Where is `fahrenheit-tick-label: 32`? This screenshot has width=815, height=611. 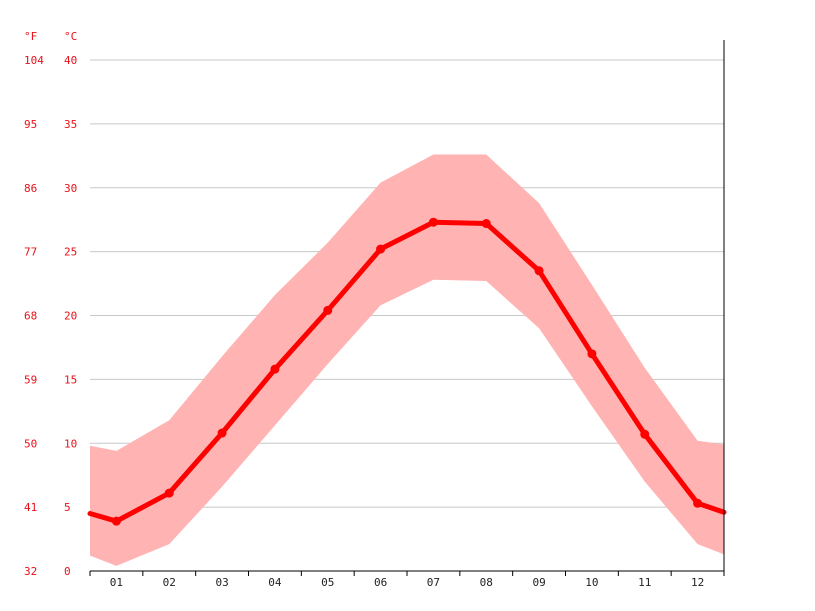 fahrenheit-tick-label: 32 is located at coordinates (30, 571).